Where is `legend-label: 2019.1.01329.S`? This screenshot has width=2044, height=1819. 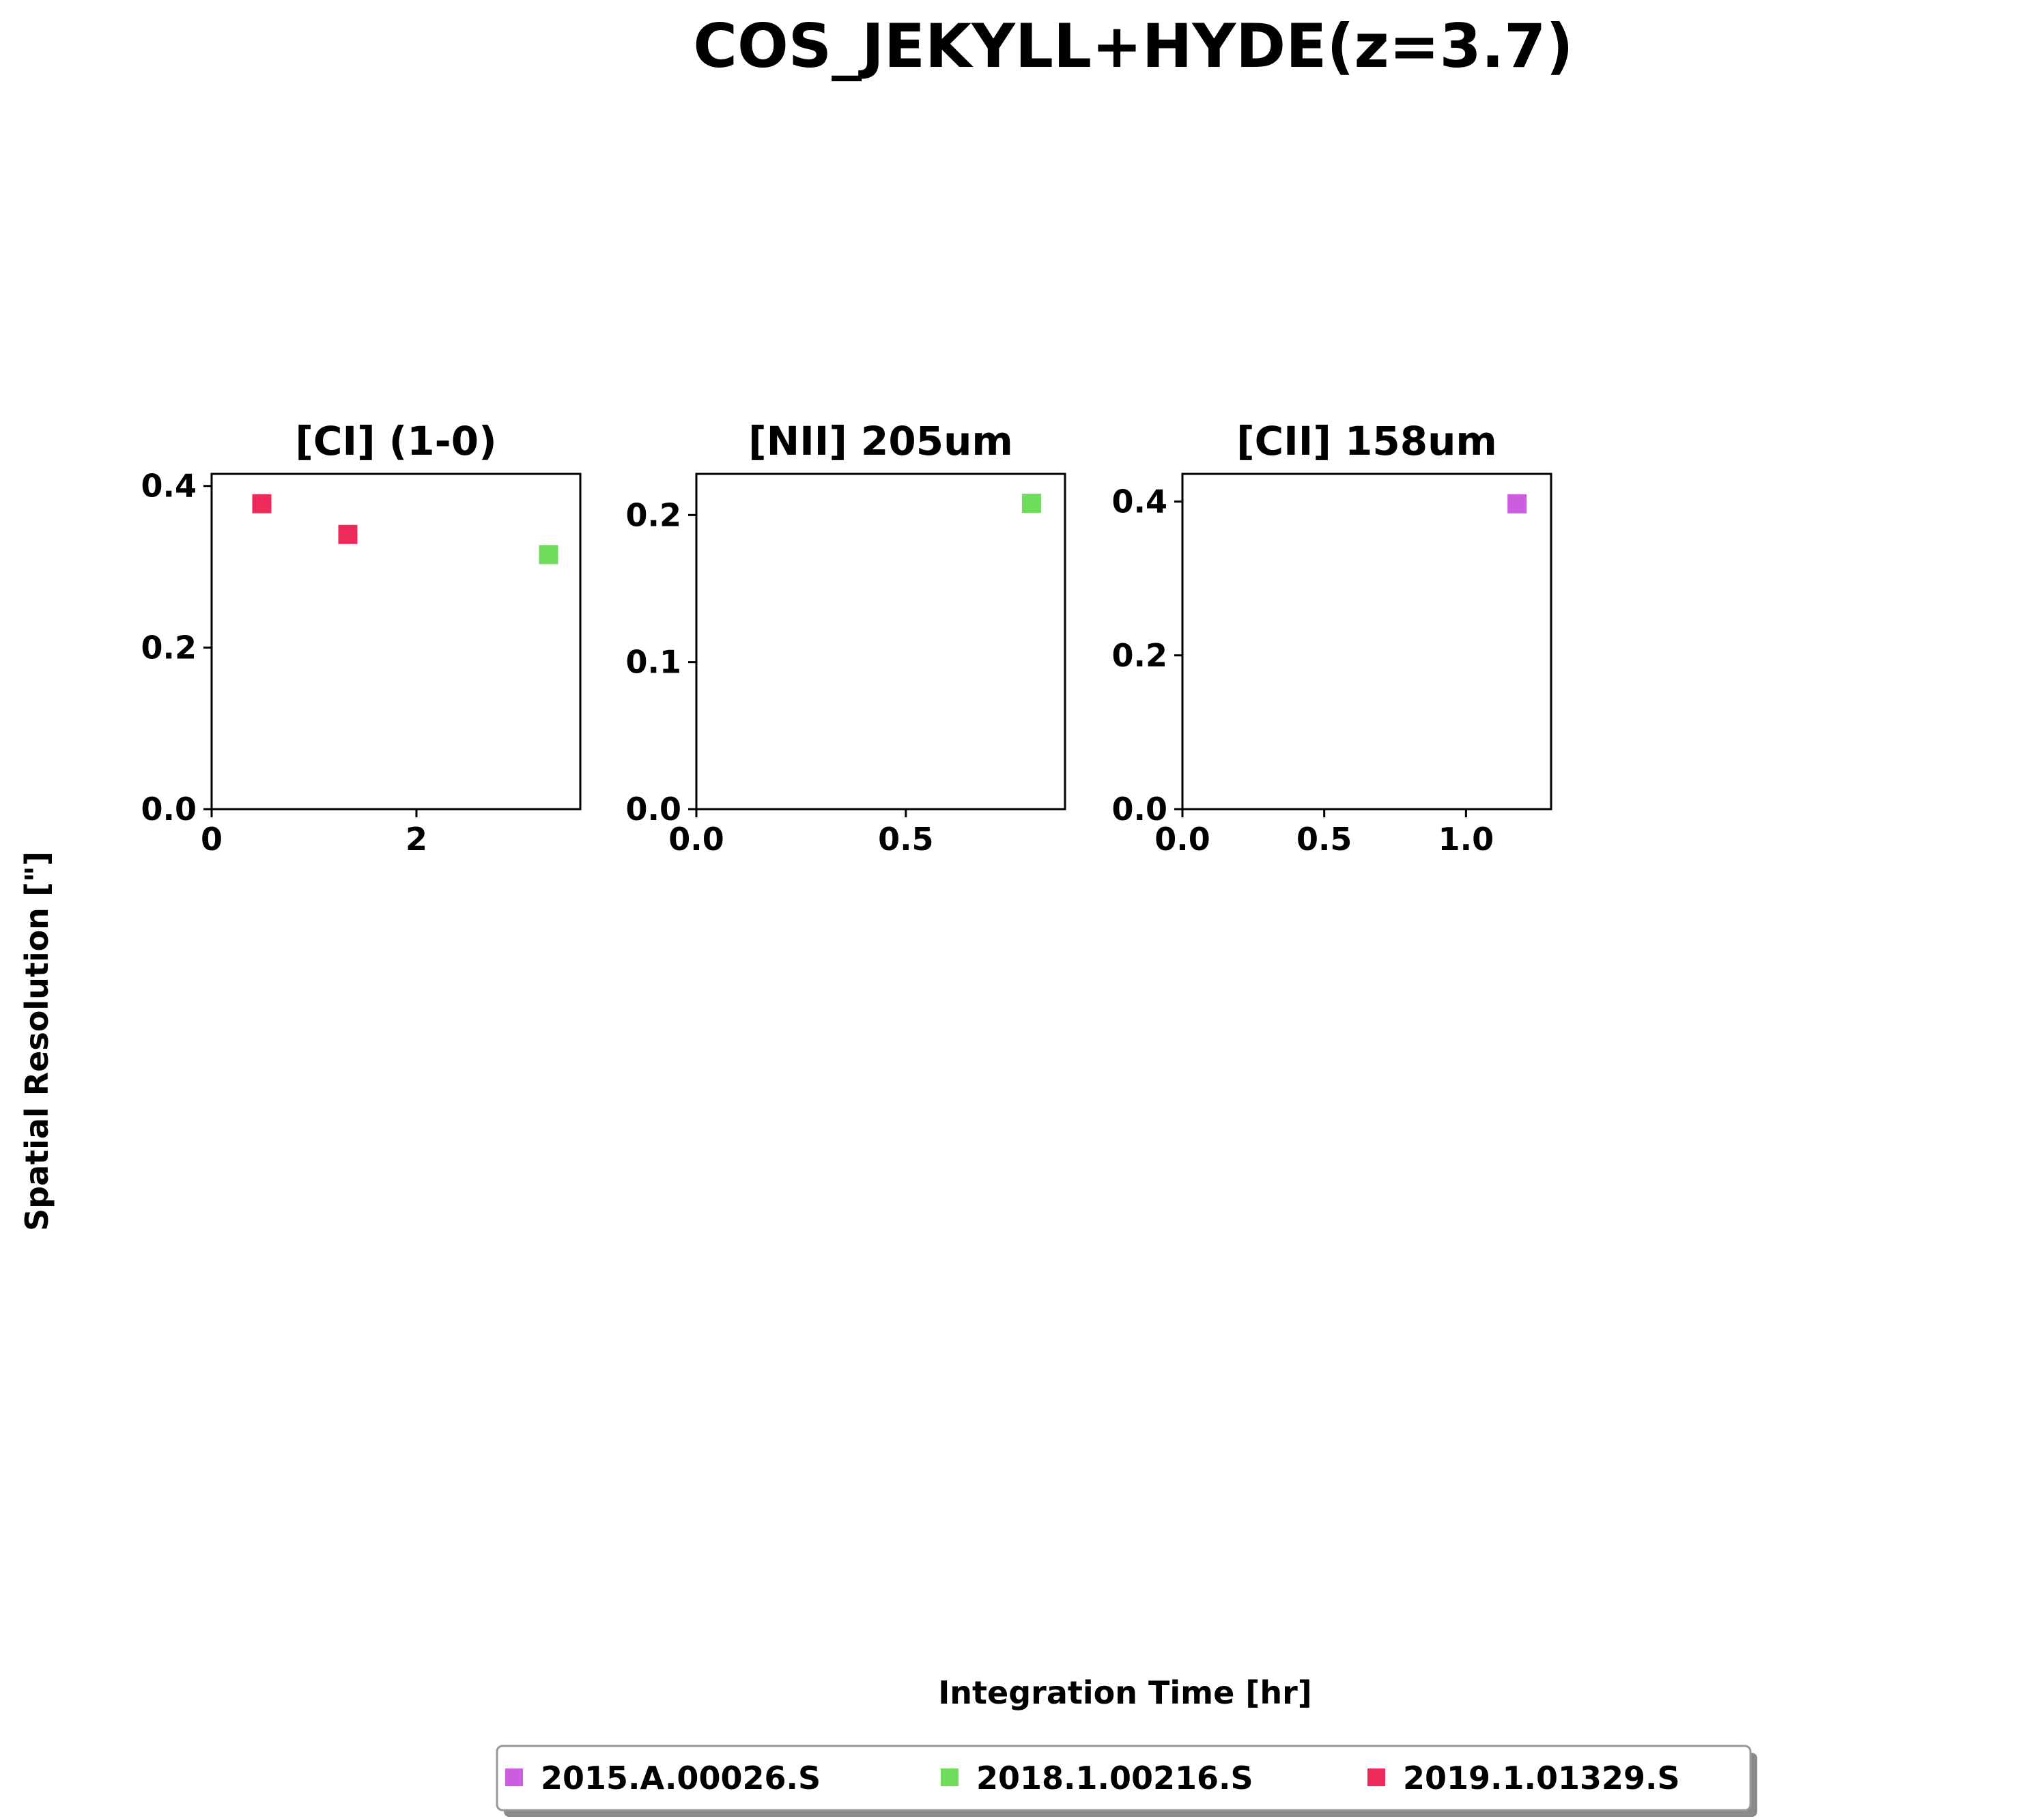
legend-label: 2019.1.01329.S is located at coordinates (1541, 1778).